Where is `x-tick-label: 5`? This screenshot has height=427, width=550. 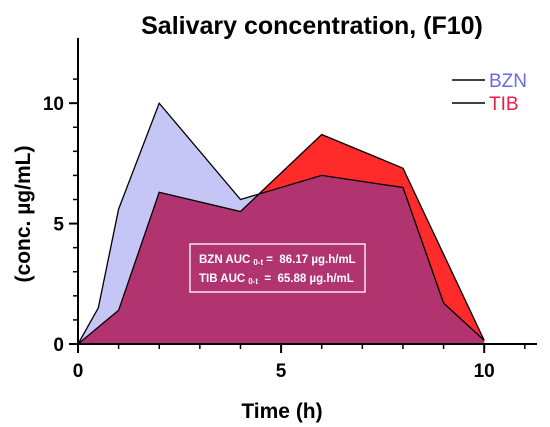
x-tick-label: 5 is located at coordinates (281, 371).